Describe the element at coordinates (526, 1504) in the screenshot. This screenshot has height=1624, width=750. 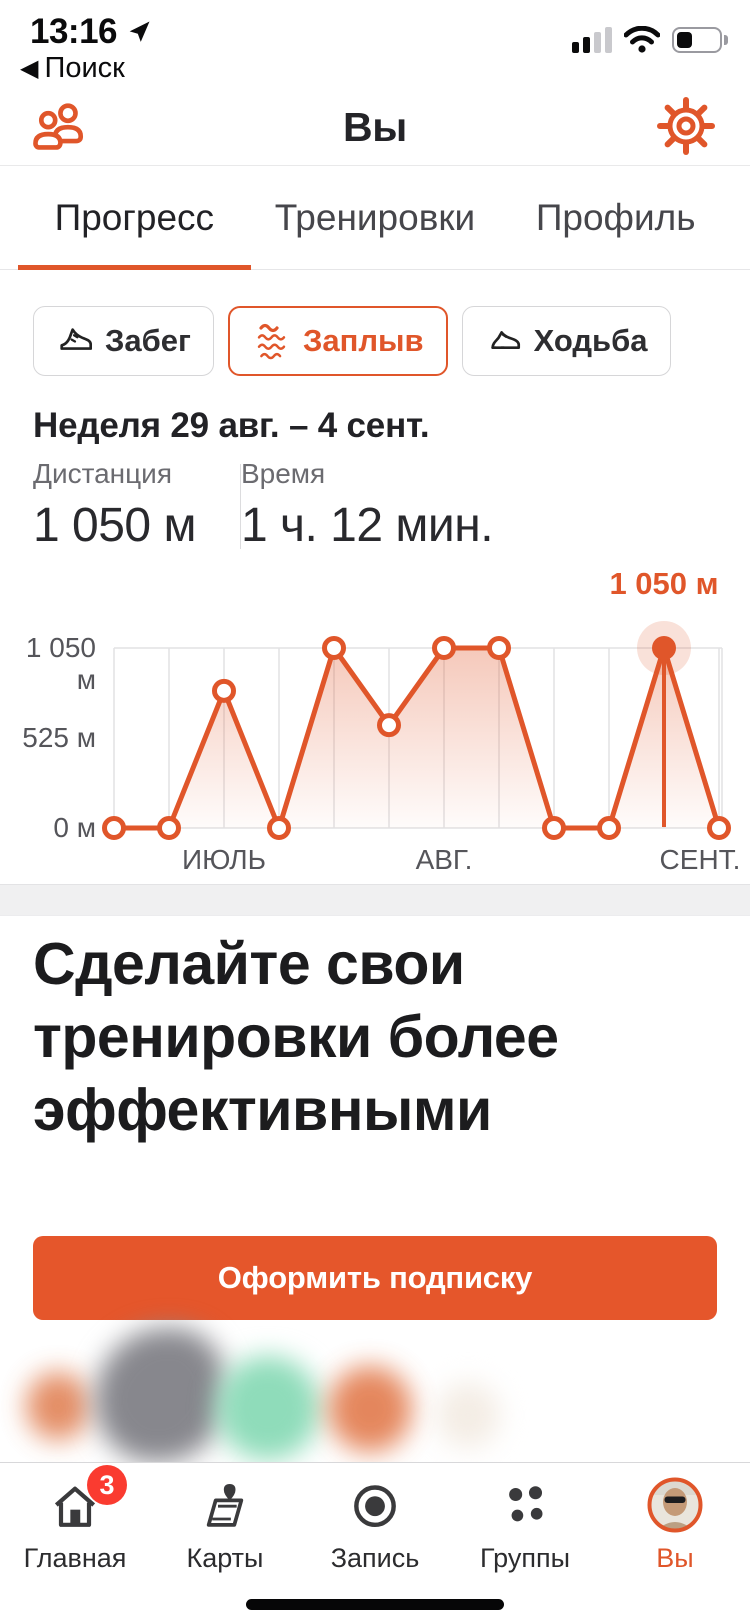
I see `groups-icon` at that location.